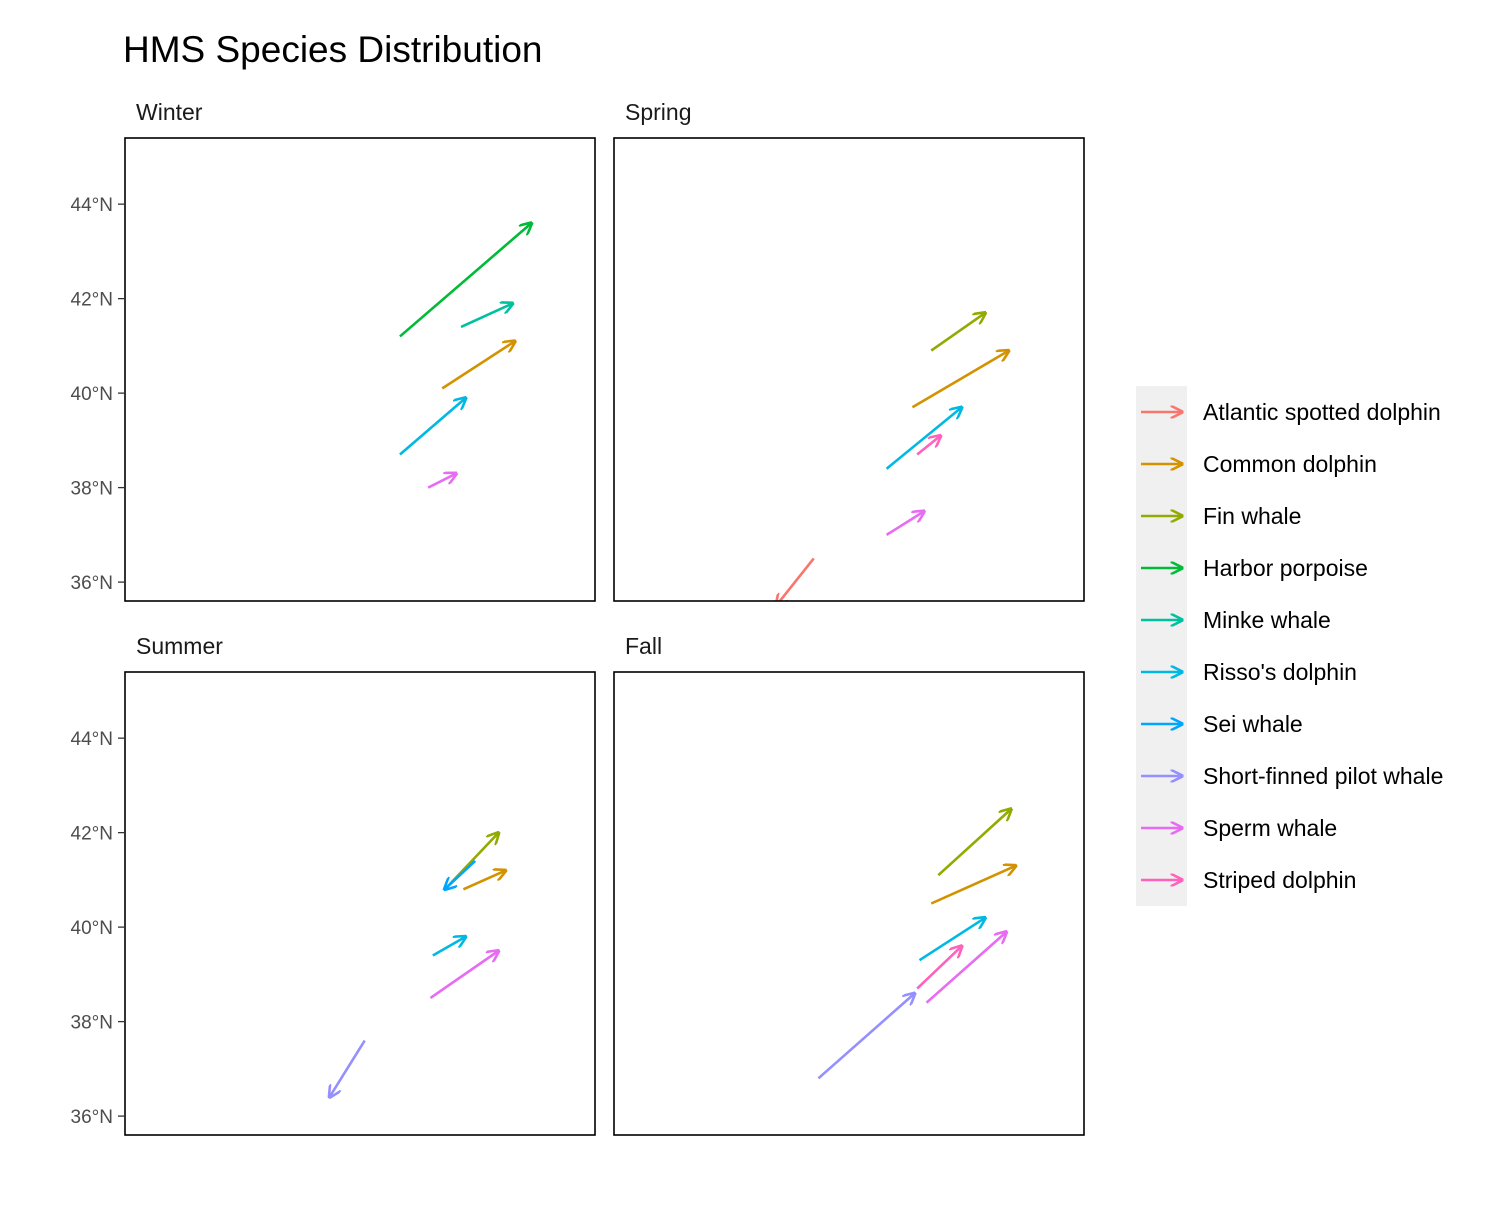 Image resolution: width=1512 pixels, height=1209 pixels. Describe the element at coordinates (1280, 672) in the screenshot. I see `legend-label-risso-s-dolphin: Risso's dolphin` at that location.